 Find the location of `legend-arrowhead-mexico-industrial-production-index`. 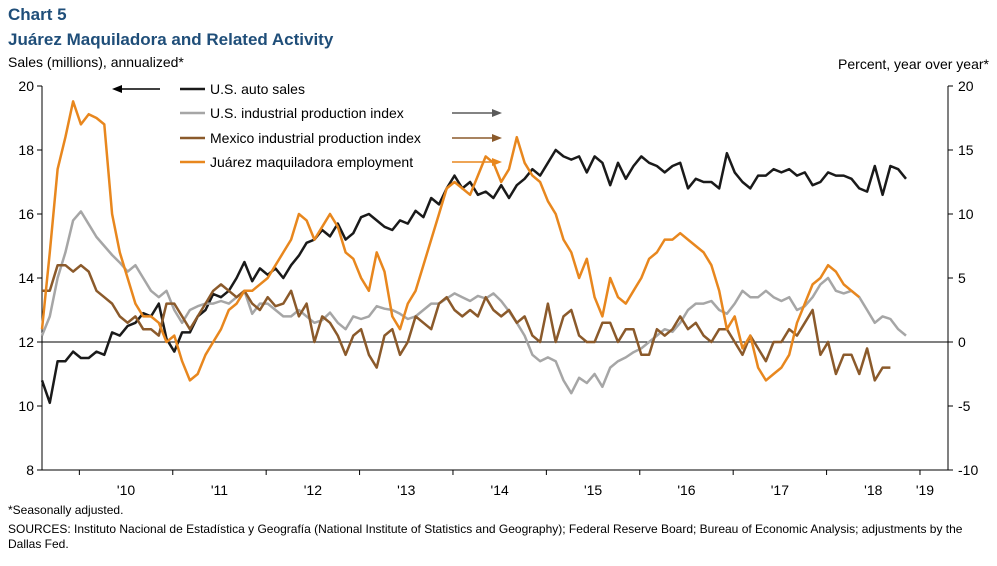

legend-arrowhead-mexico-industrial-production-index is located at coordinates (497, 138).